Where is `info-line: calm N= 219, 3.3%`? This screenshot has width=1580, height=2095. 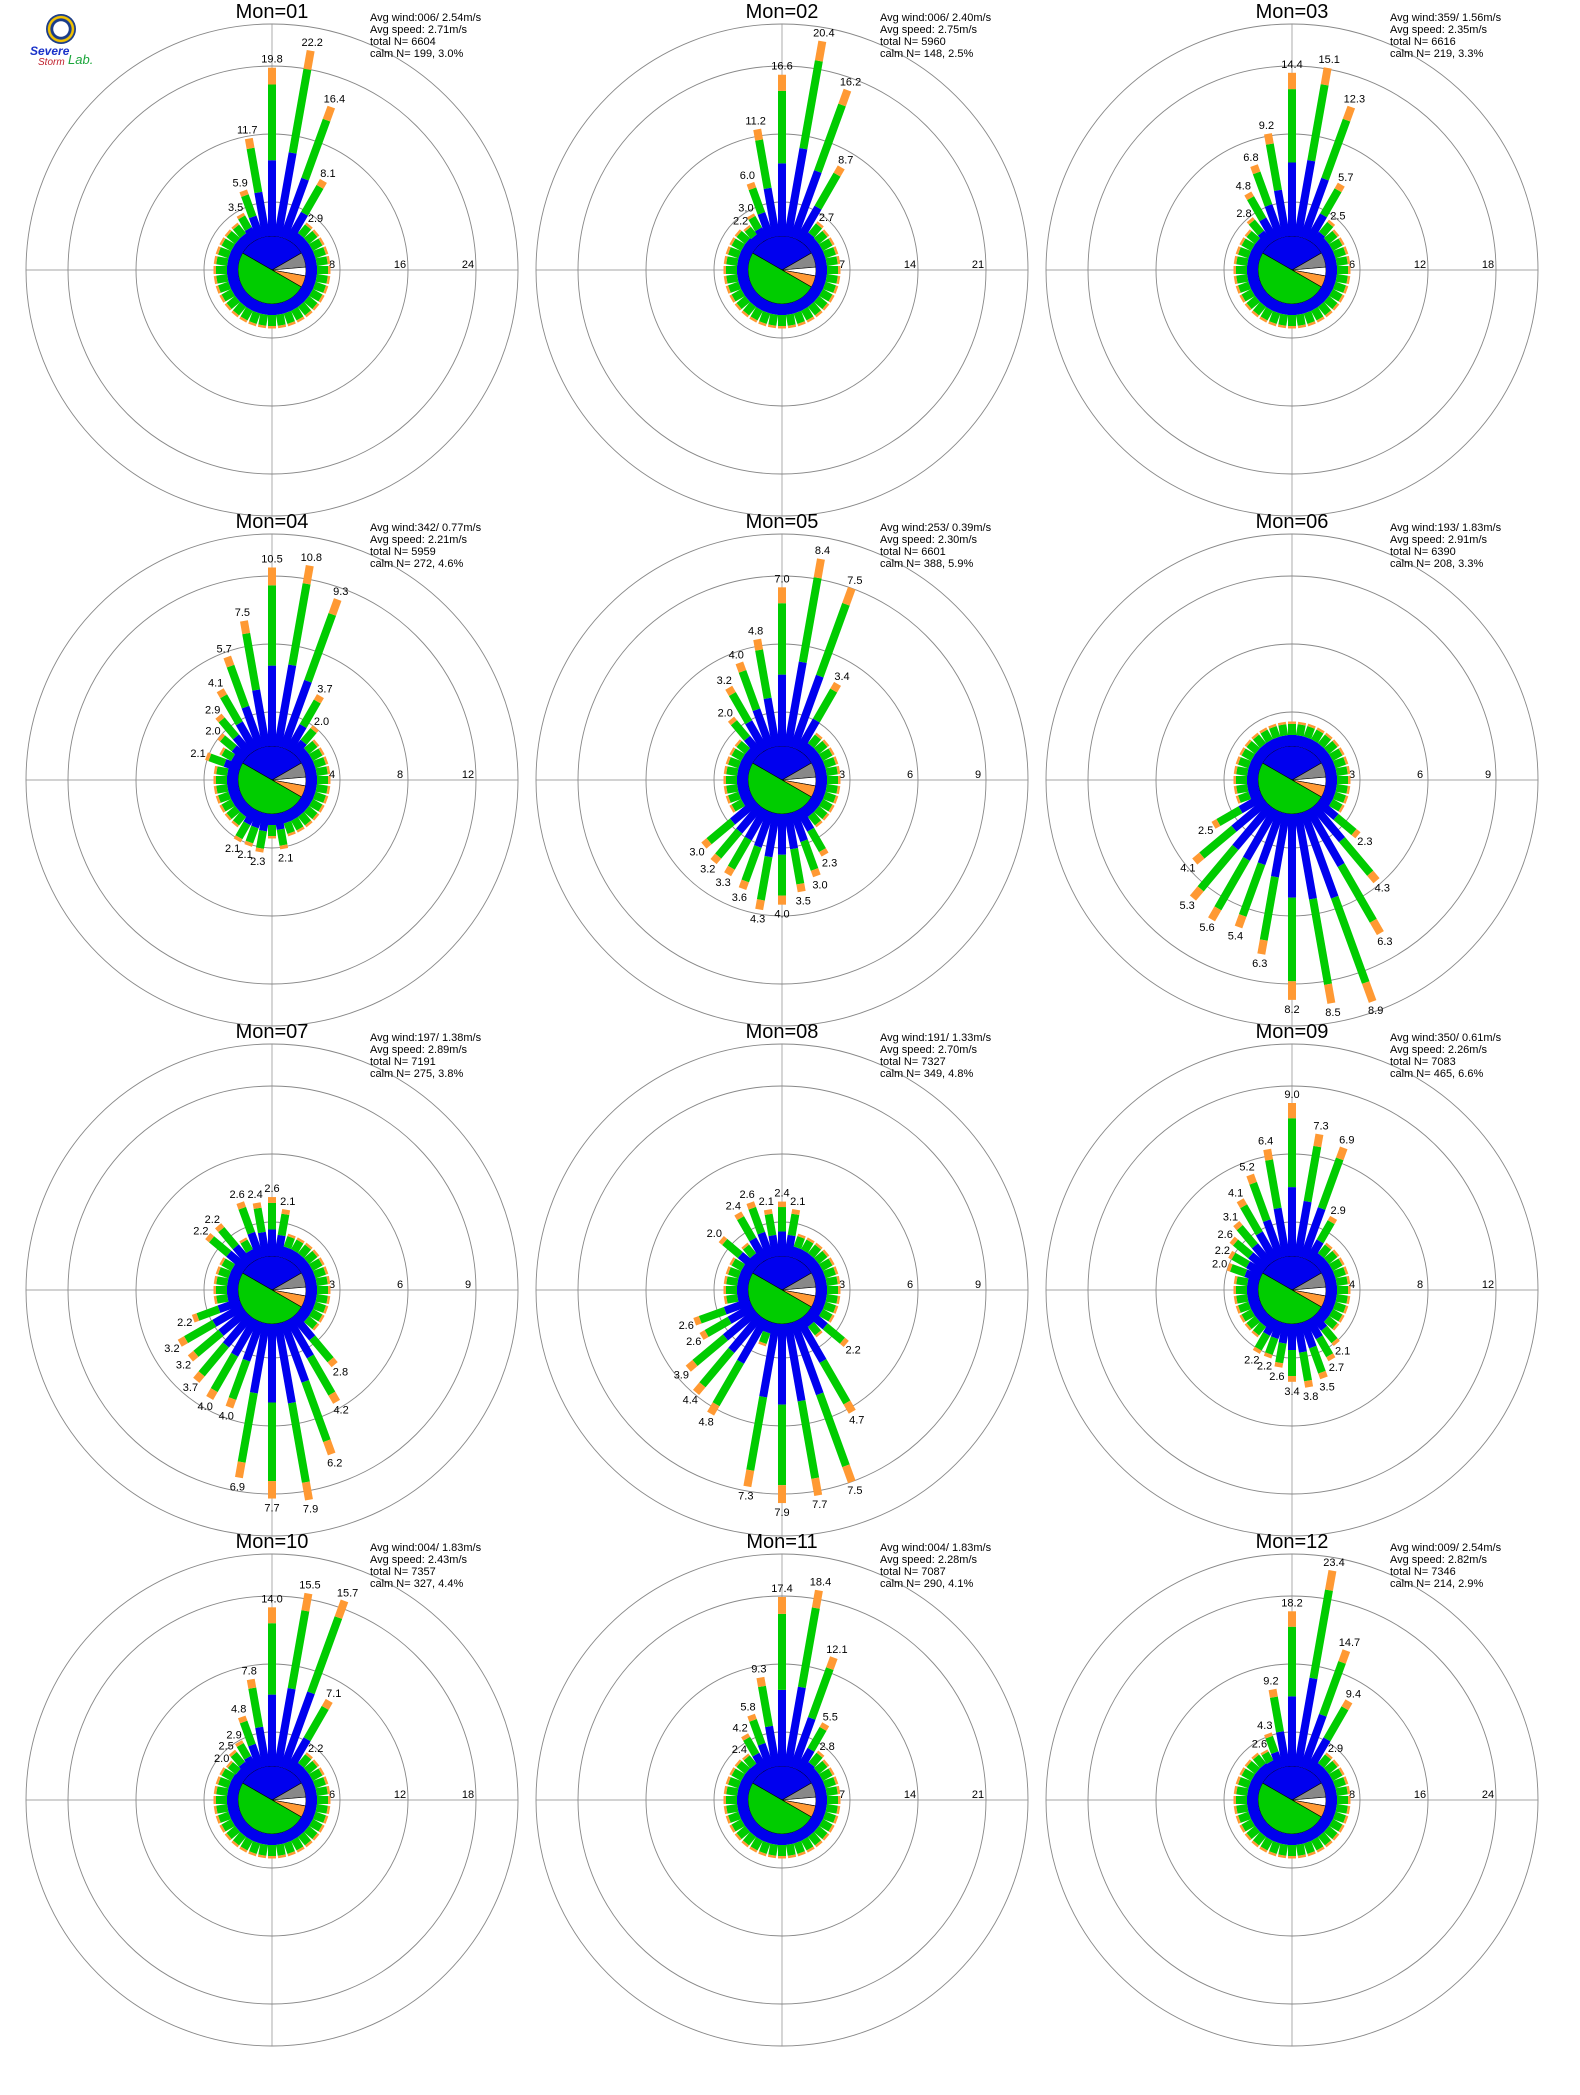 info-line: calm N= 219, 3.3% is located at coordinates (1436, 54).